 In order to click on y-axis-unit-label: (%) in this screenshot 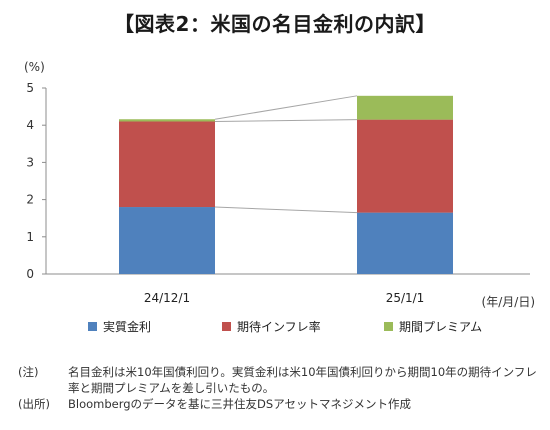, I will do `click(34, 67)`.